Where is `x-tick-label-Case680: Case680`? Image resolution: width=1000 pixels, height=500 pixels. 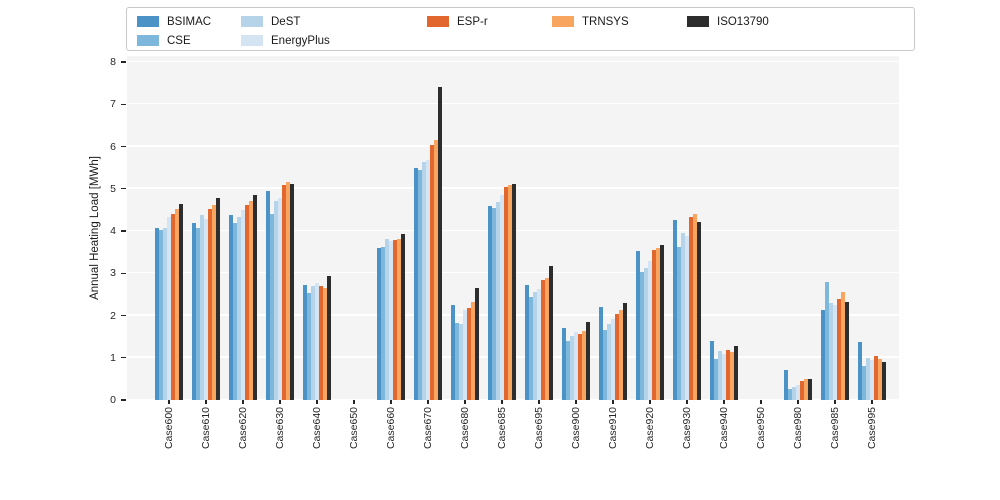 x-tick-label-Case680: Case680 is located at coordinates (465, 428).